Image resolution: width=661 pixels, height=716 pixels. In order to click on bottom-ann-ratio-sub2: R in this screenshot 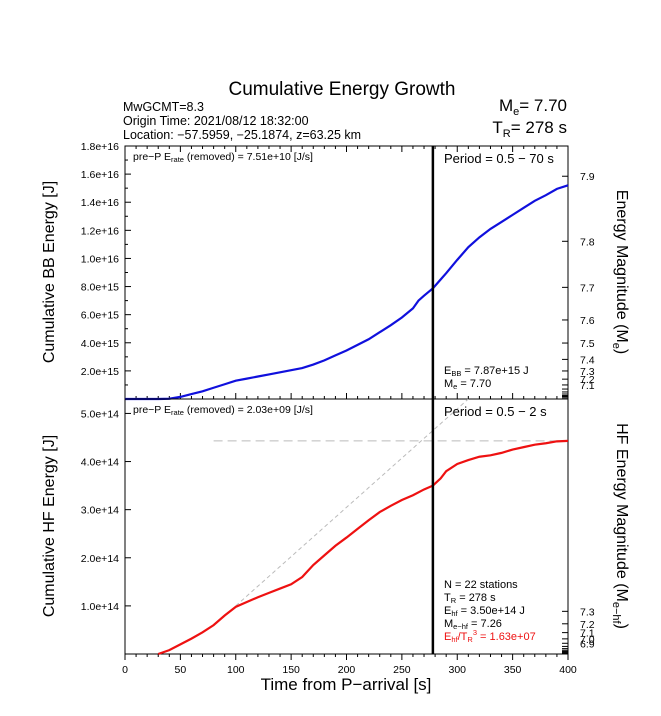, I will do `click(470, 639)`.